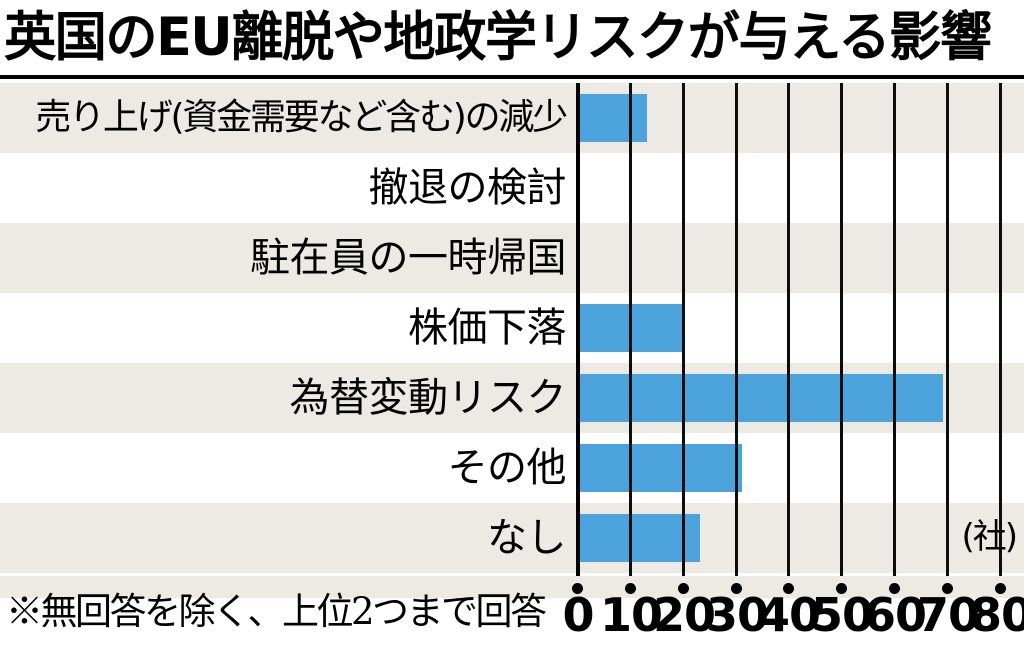  I want to click on unit-label: (社), so click(989, 537).